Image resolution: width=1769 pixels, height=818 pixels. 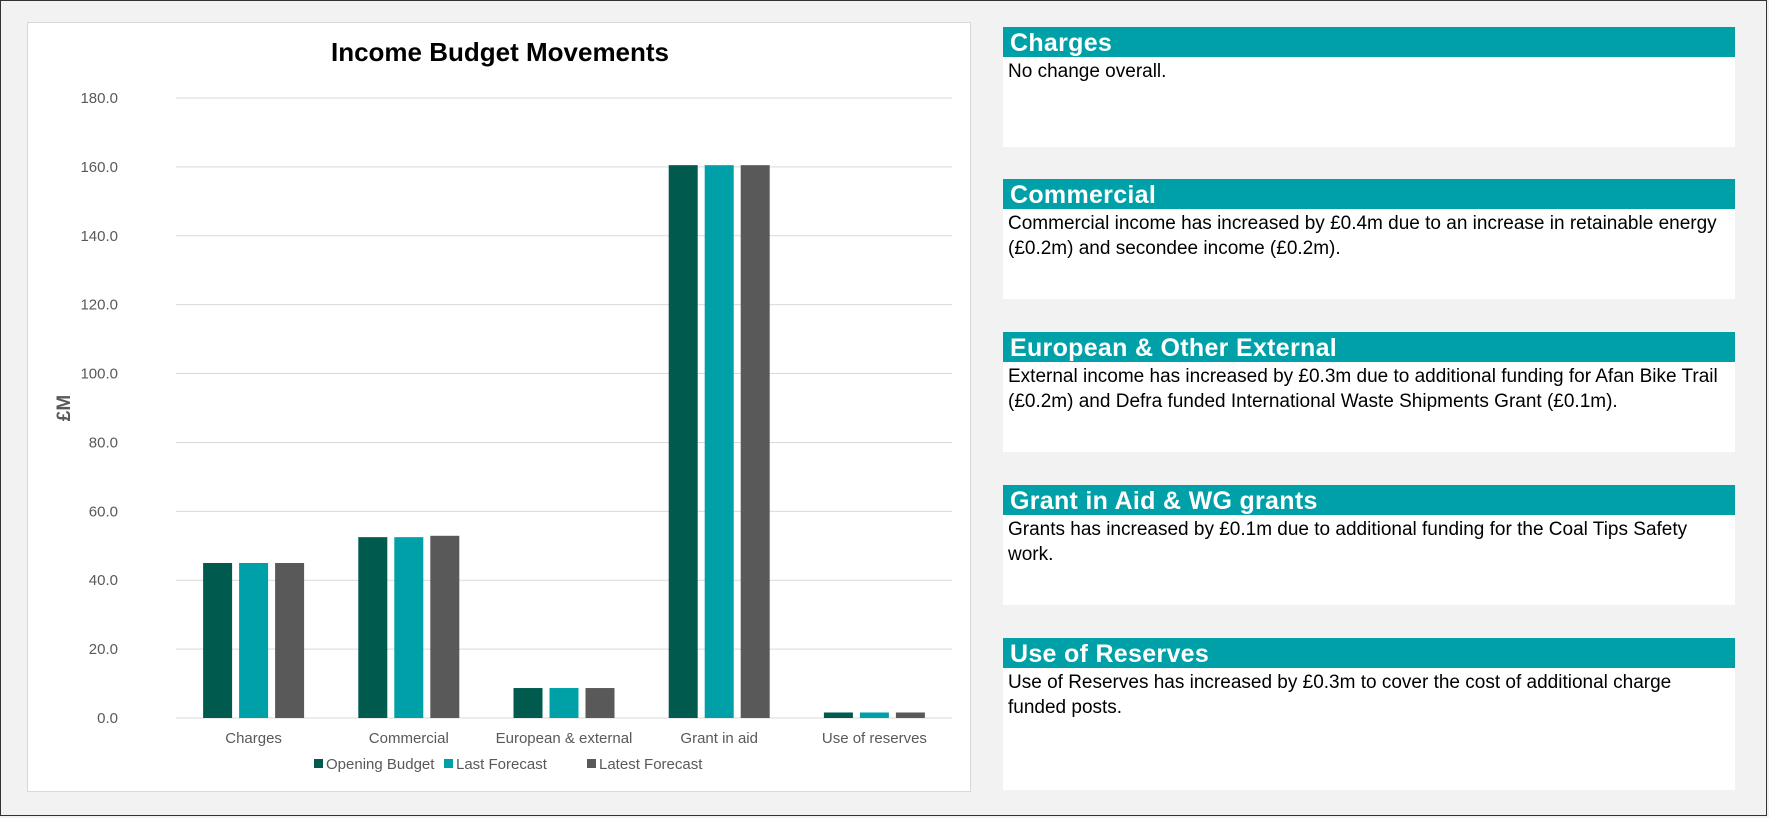 What do you see at coordinates (103, 511) in the screenshot?
I see `y-tick-label: 60.0` at bounding box center [103, 511].